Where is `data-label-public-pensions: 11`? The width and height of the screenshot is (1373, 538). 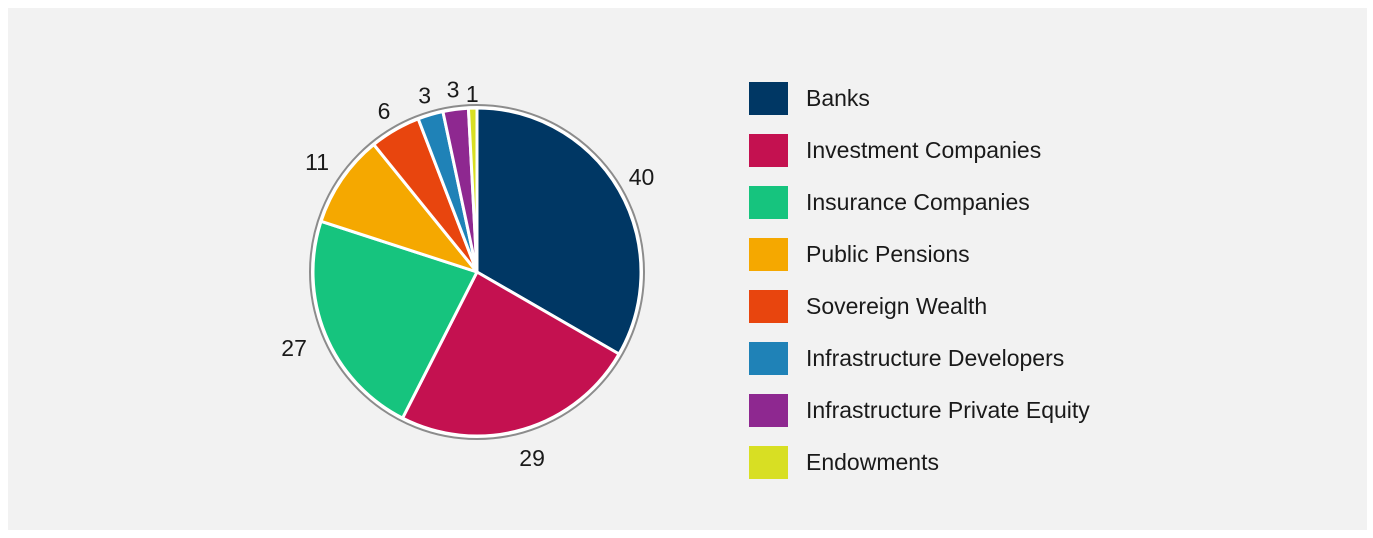
data-label-public-pensions: 11 is located at coordinates (317, 162).